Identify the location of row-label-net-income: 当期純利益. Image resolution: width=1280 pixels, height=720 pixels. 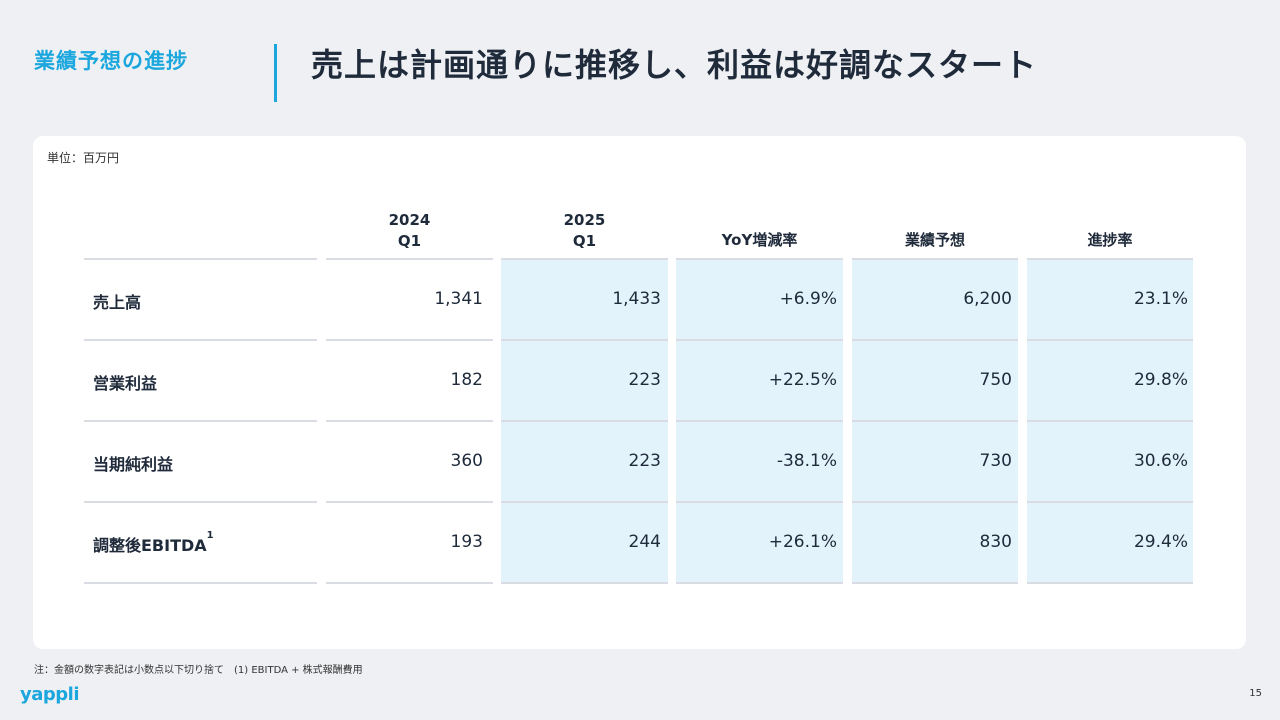
(133, 464).